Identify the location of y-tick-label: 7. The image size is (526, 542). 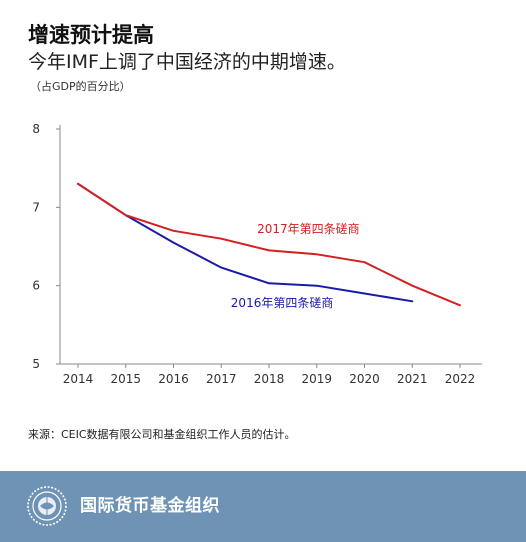
(36, 207).